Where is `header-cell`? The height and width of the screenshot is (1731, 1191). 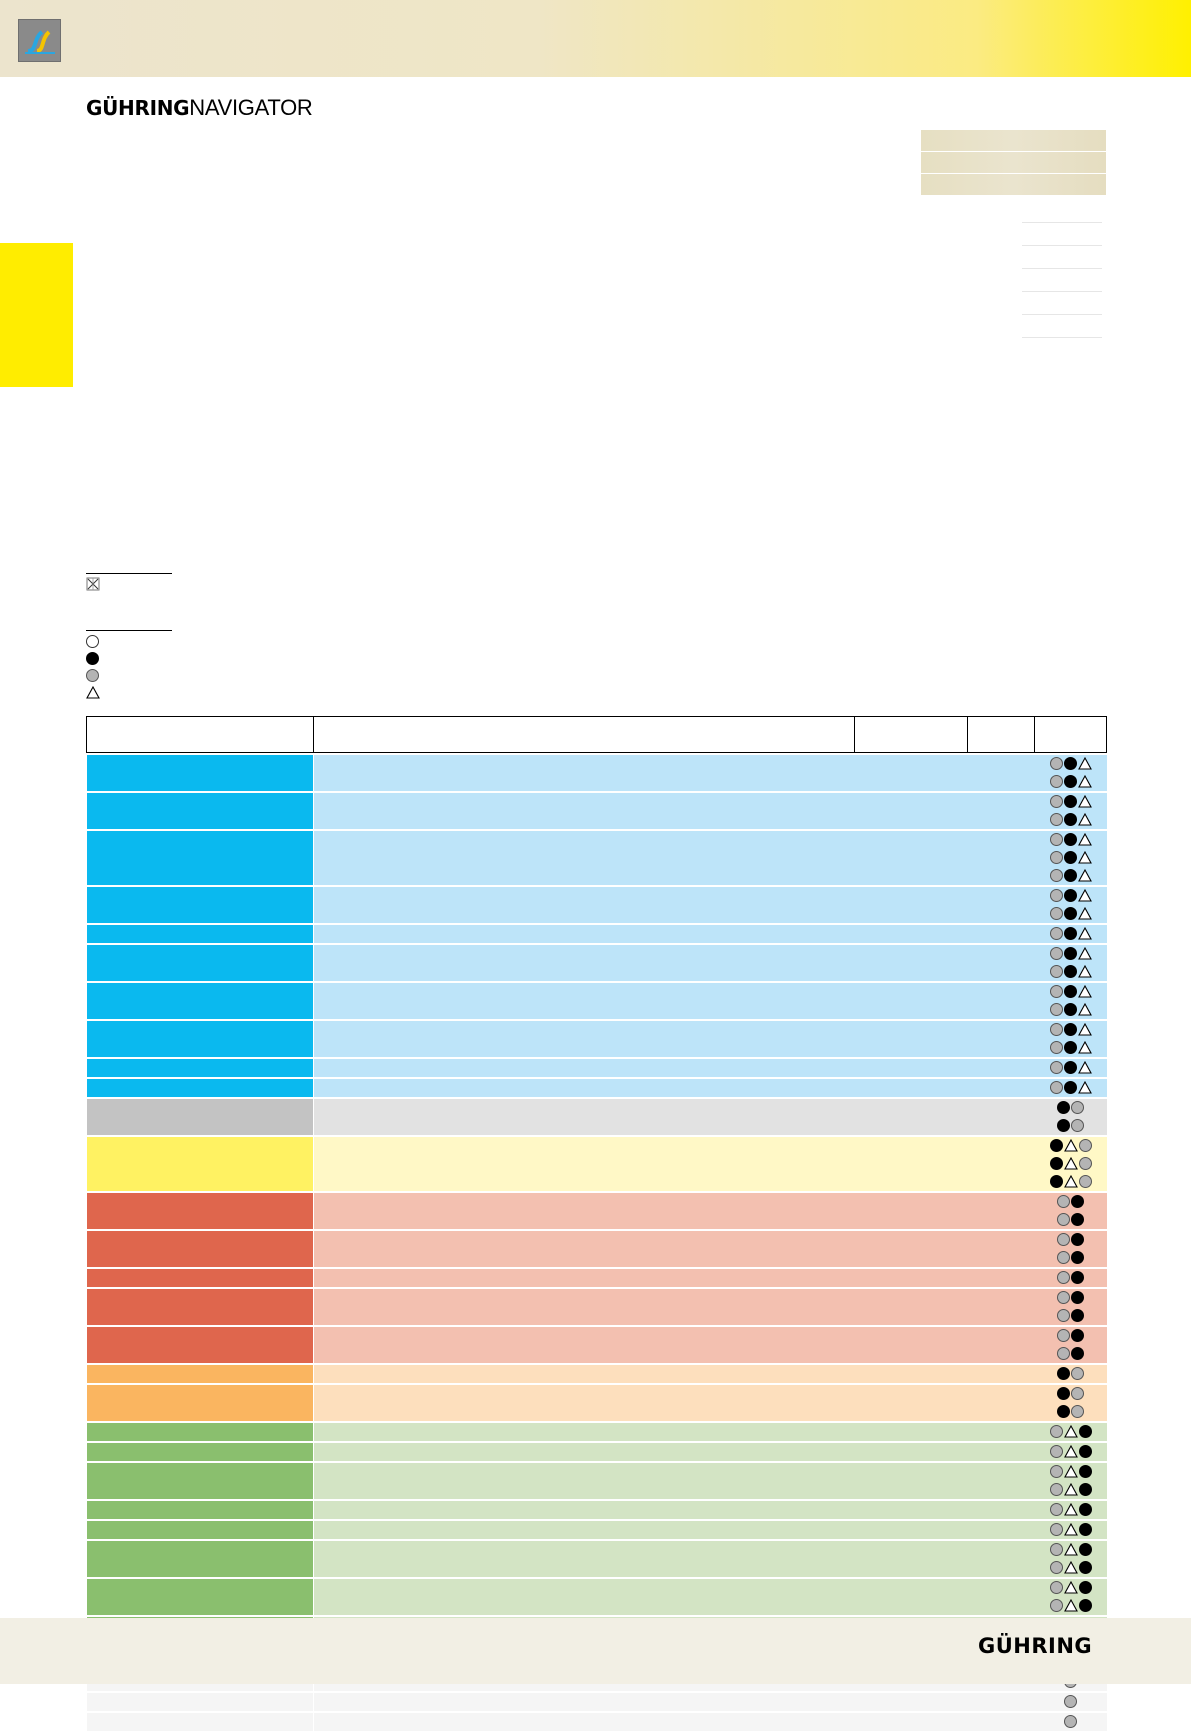 header-cell is located at coordinates (1071, 735).